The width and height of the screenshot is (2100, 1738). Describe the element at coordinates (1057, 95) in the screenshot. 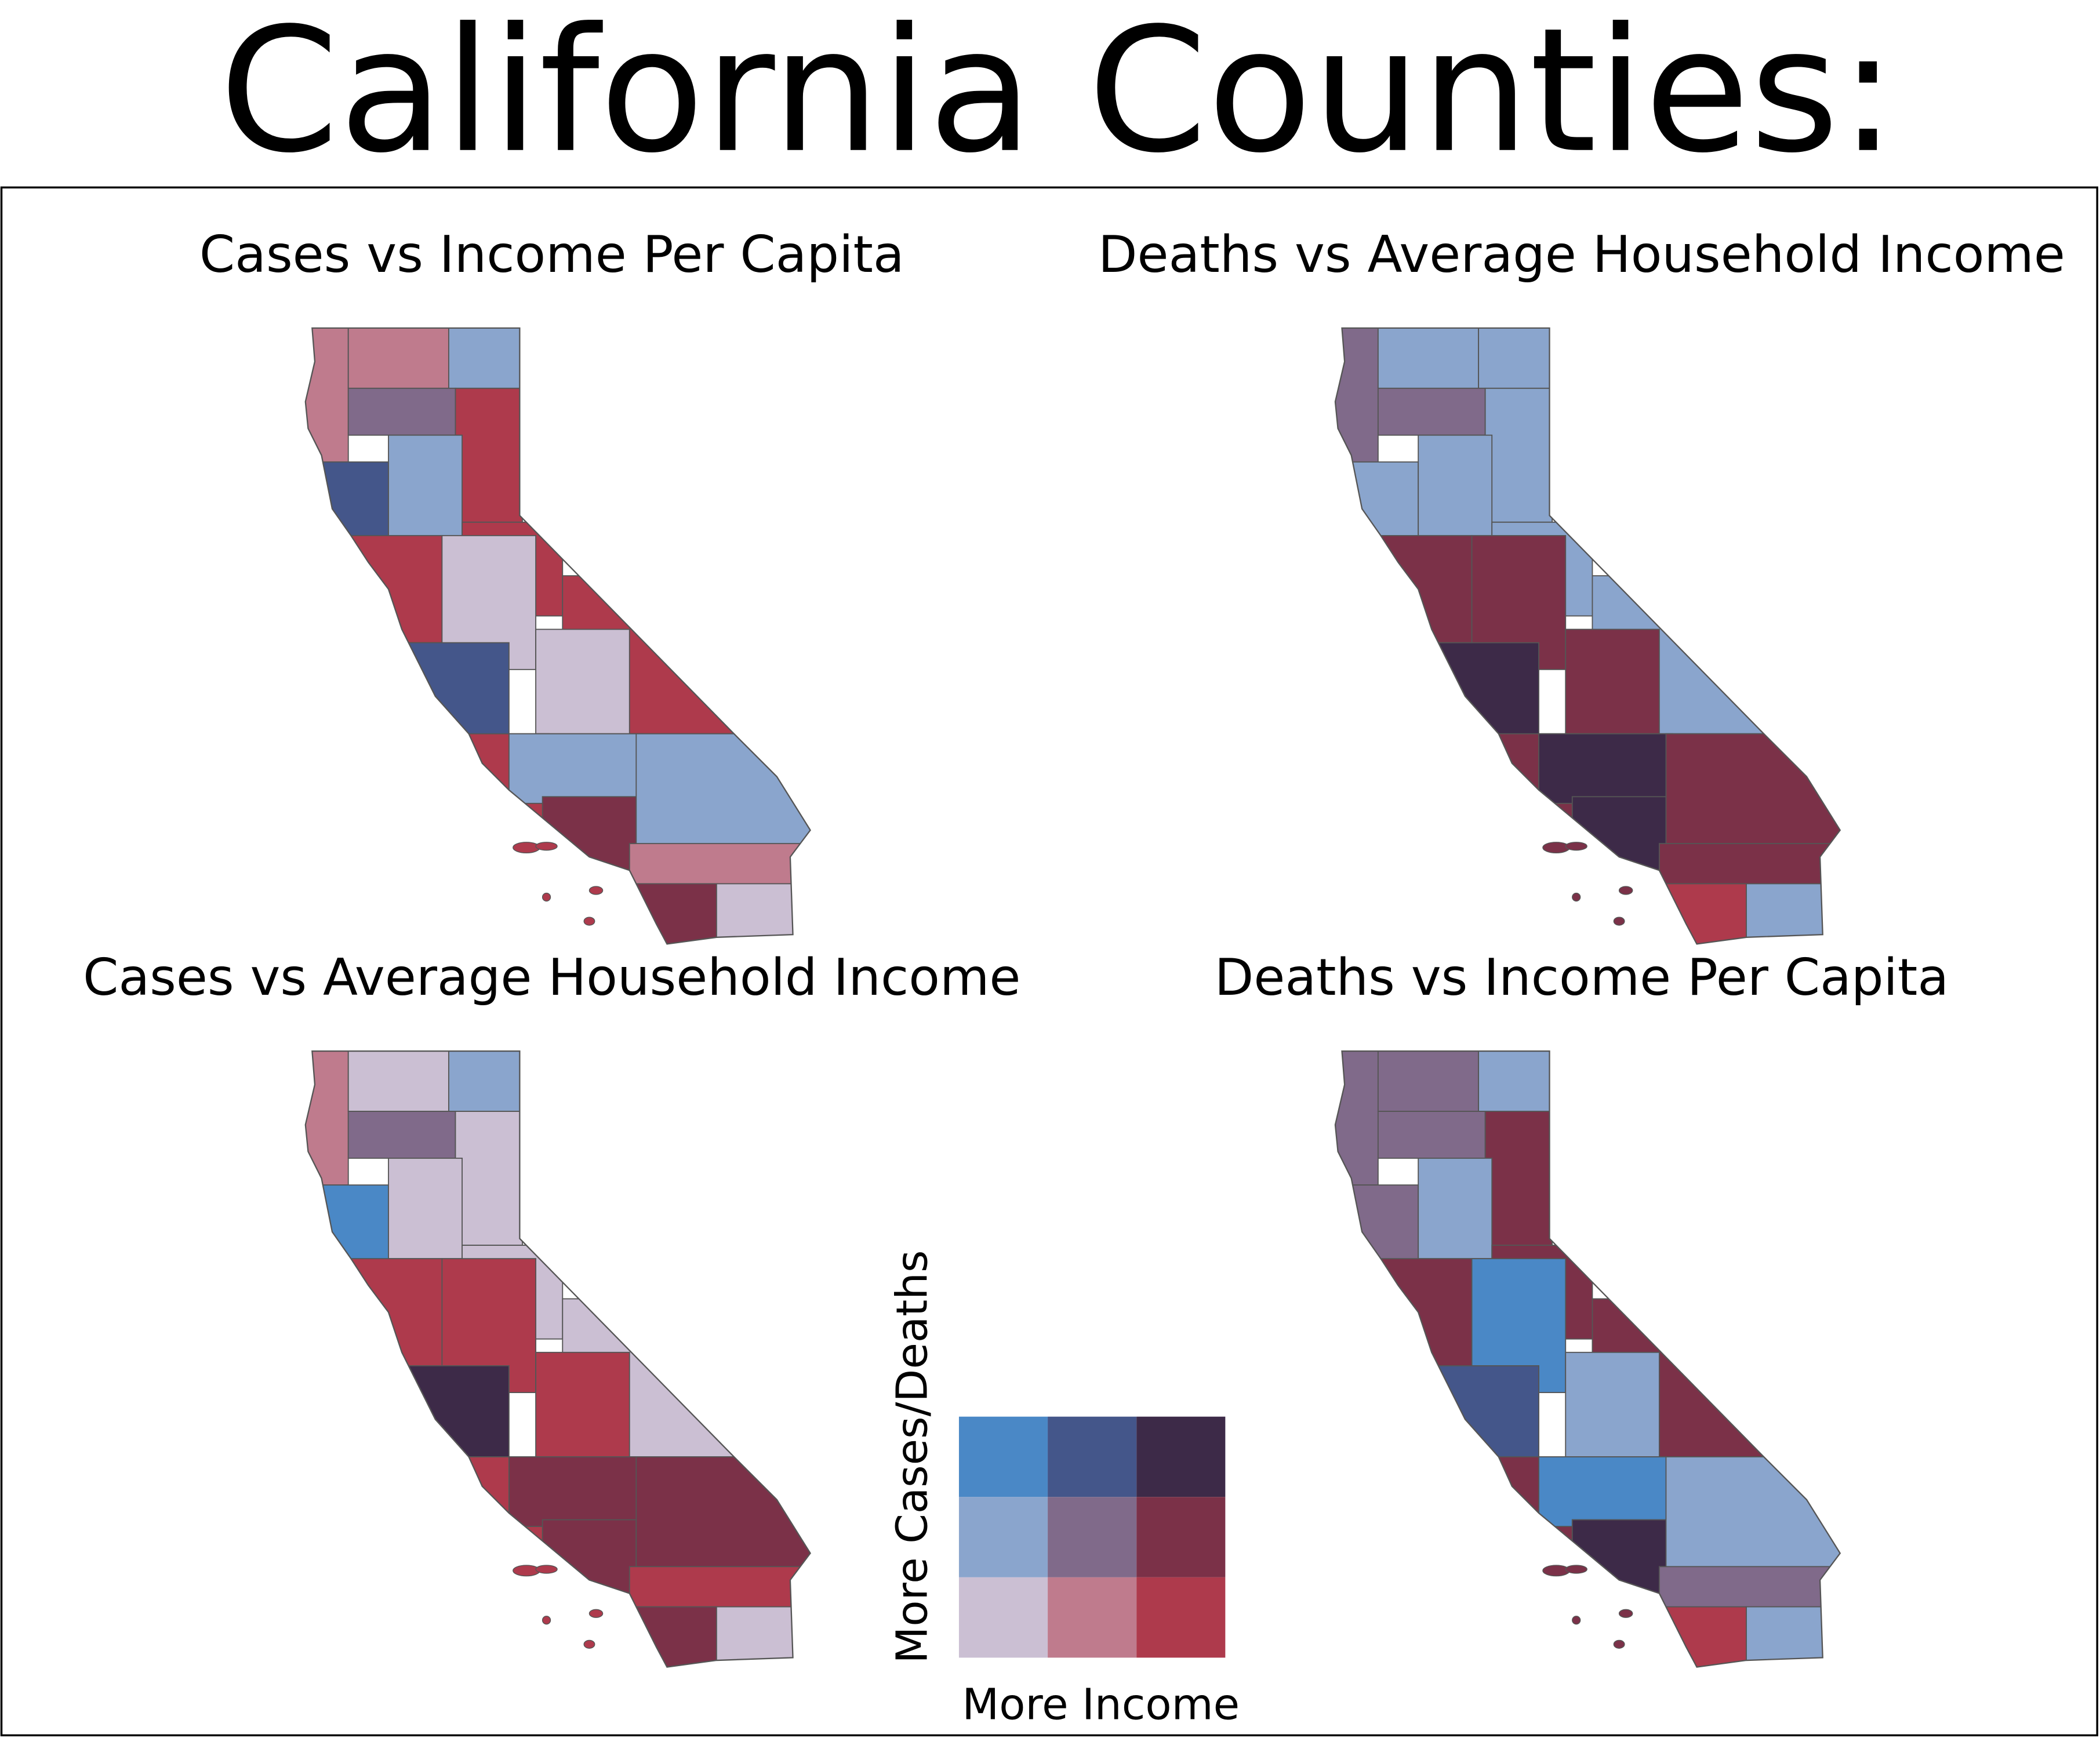

I see `main-title: California Counties:` at that location.